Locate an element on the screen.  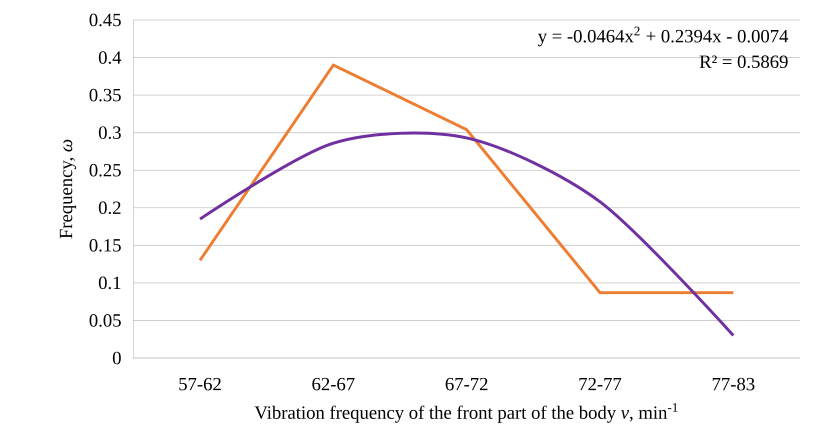
y-tick-label: 0.35 is located at coordinates (105, 95).